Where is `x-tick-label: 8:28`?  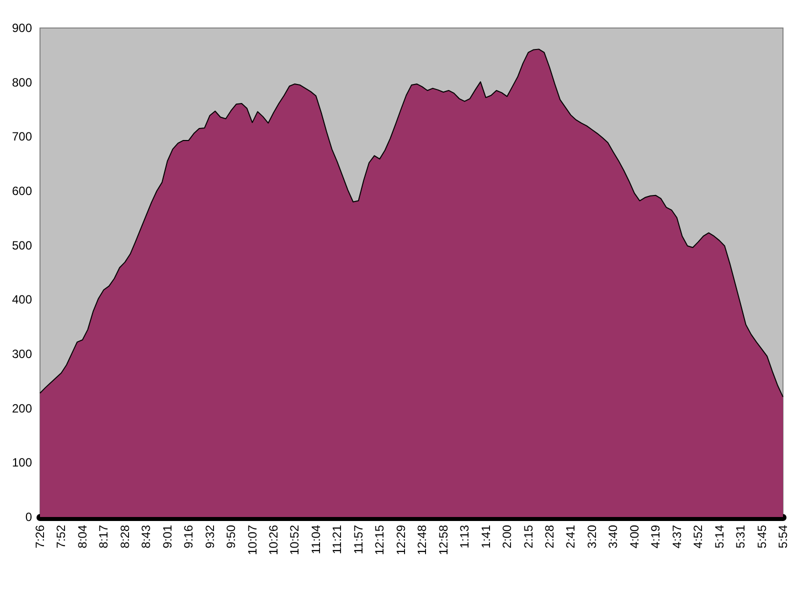 x-tick-label: 8:28 is located at coordinates (125, 536).